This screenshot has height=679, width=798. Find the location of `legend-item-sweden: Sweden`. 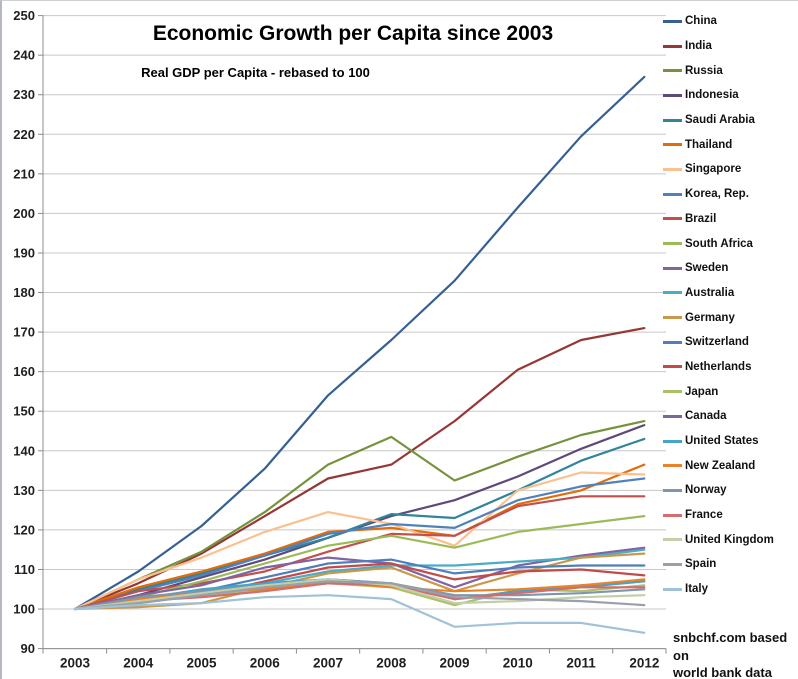

legend-item-sweden: Sweden is located at coordinates (730, 268).